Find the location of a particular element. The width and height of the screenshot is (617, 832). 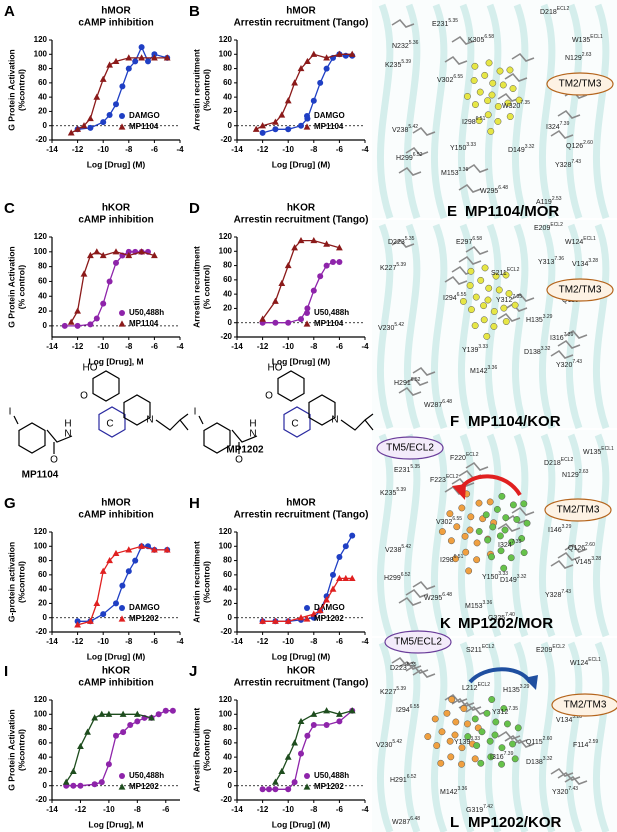

residue-sup: 6.52 is located at coordinates (416, 380).